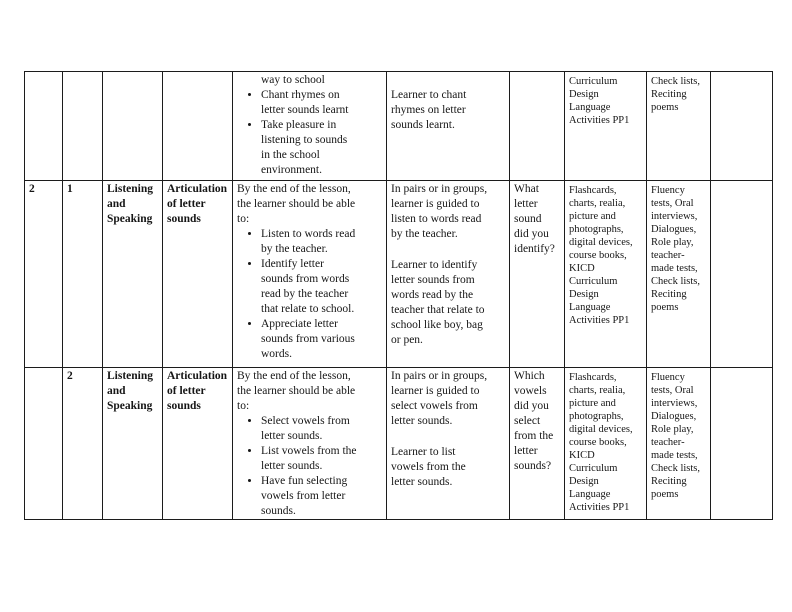 The width and height of the screenshot is (792, 612). Describe the element at coordinates (197, 126) in the screenshot. I see `substrand-cell` at that location.